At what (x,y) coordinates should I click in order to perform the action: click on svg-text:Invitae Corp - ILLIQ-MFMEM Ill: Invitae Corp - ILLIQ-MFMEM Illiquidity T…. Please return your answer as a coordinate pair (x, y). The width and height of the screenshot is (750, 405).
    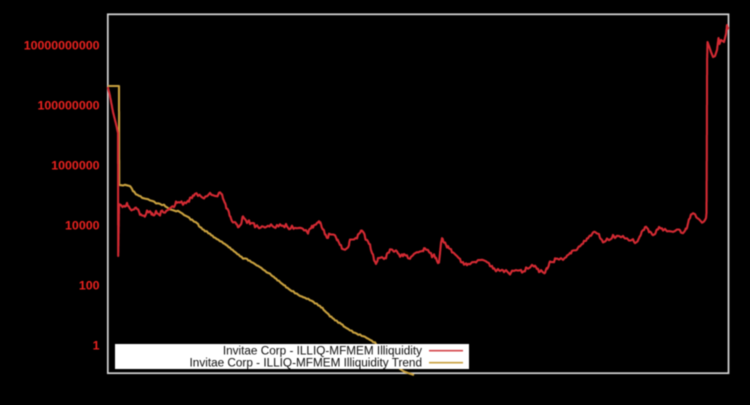
    Looking at the image, I should click on (306, 363).